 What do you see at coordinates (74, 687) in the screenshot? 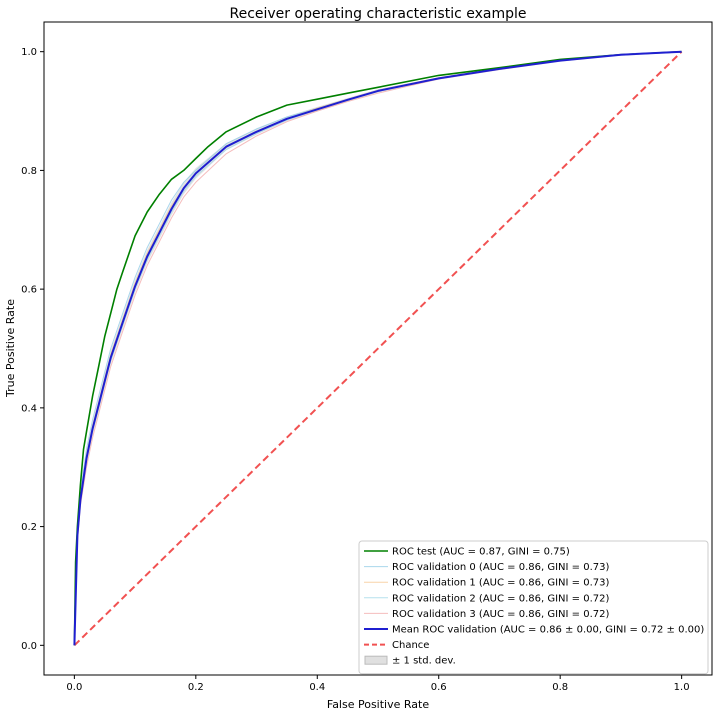
I see `x-tick-label: 0.0` at bounding box center [74, 687].